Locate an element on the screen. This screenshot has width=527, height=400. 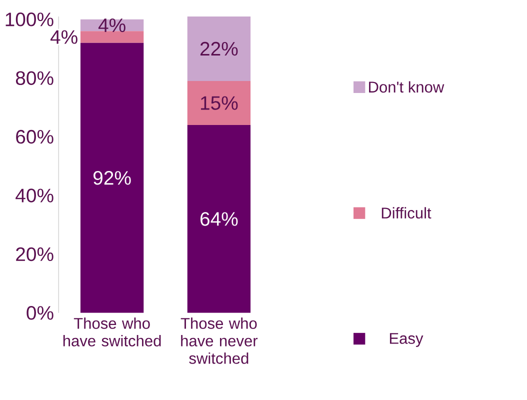
y-tick-label: 20% is located at coordinates (35, 254).